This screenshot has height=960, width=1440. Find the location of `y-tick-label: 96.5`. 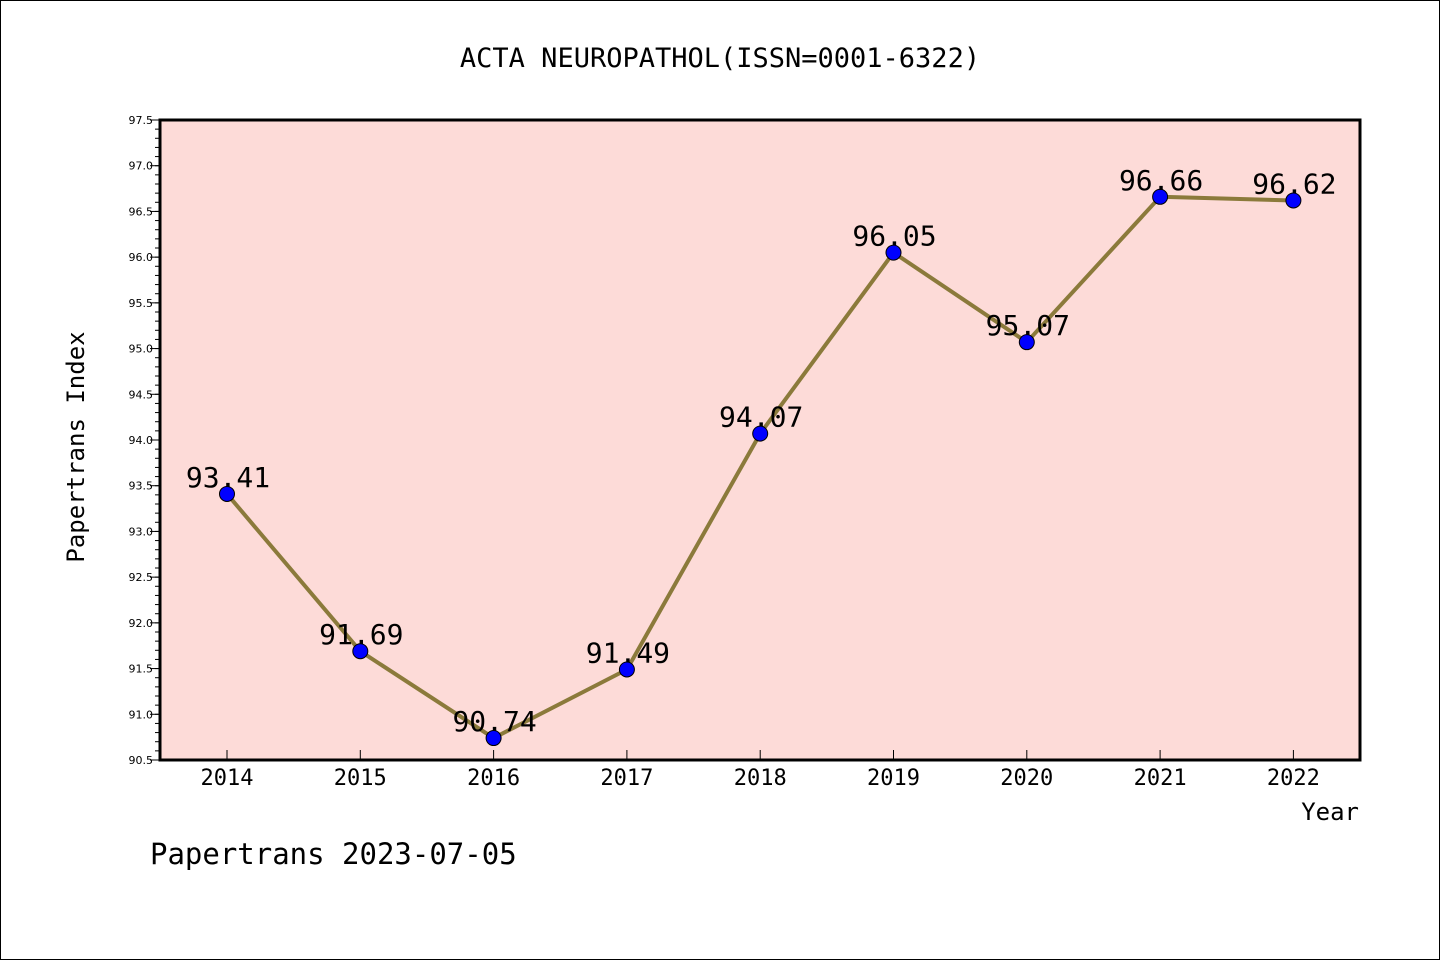

y-tick-label: 96.5 is located at coordinates (141, 211).